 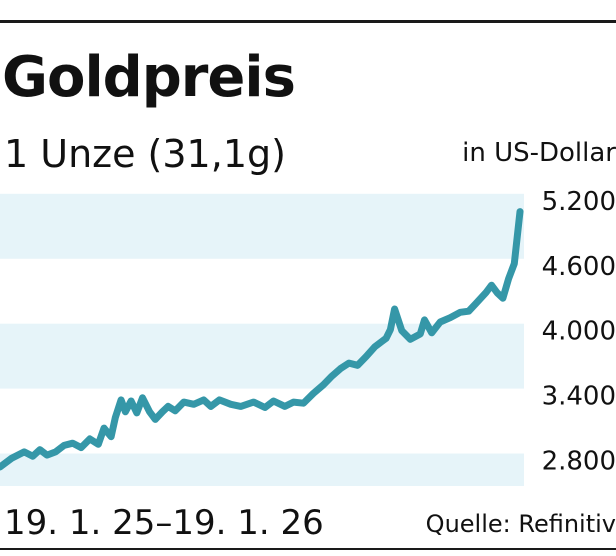 What do you see at coordinates (539, 153) in the screenshot?
I see `unit-label: in US-Dollar` at bounding box center [539, 153].